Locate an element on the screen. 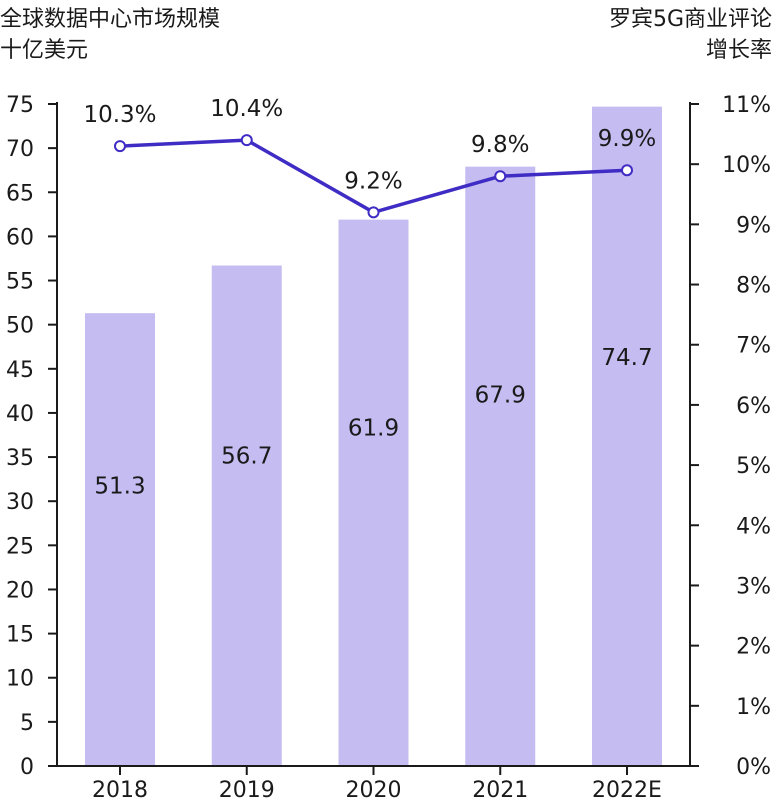 The width and height of the screenshot is (775, 803). x-axis-ticks: 2018 2019 2020 2021 2022E is located at coordinates (377, 784).